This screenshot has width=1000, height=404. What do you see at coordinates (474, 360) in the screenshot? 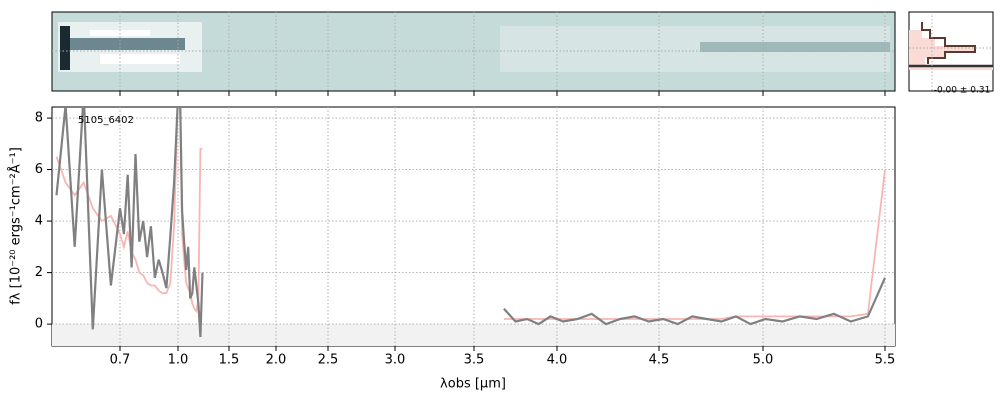
I see `x-tick-label: 3.5` at bounding box center [474, 360].